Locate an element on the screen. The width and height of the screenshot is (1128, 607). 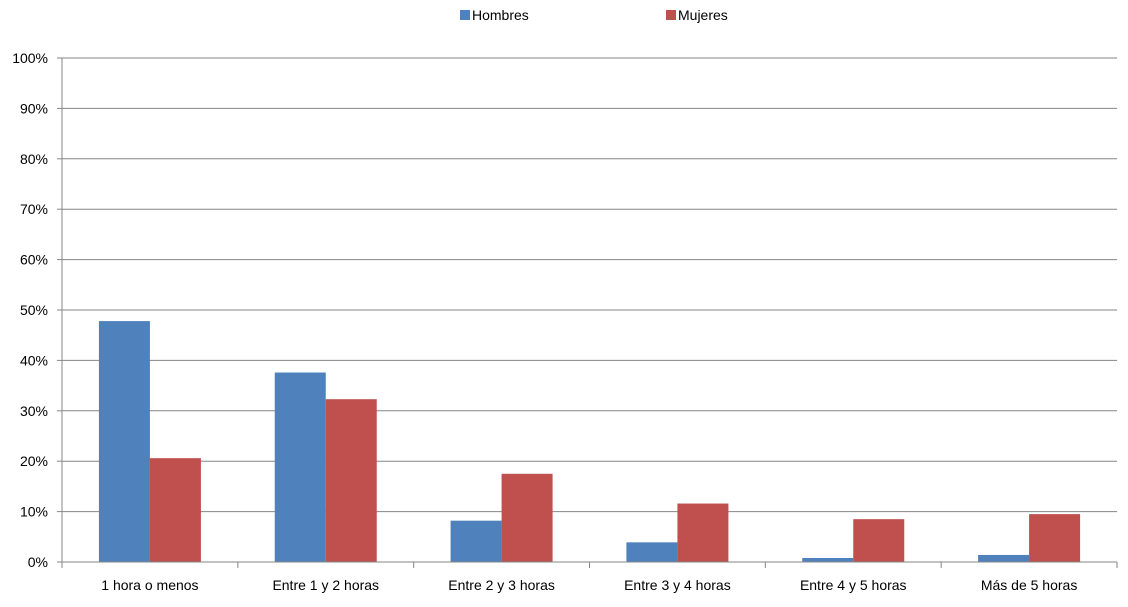
y-tick-label: 0% is located at coordinates (38, 562).